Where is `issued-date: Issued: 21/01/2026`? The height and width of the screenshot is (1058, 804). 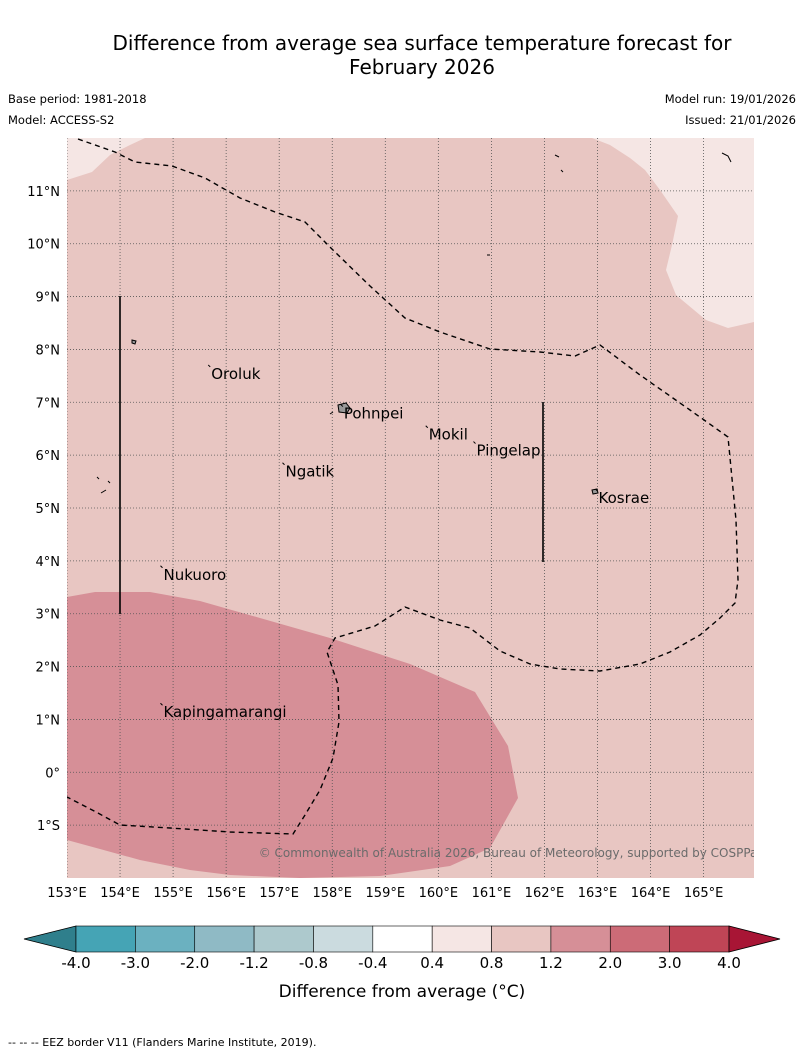
issued-date: Issued: 21/01/2026 is located at coordinates (740, 120).